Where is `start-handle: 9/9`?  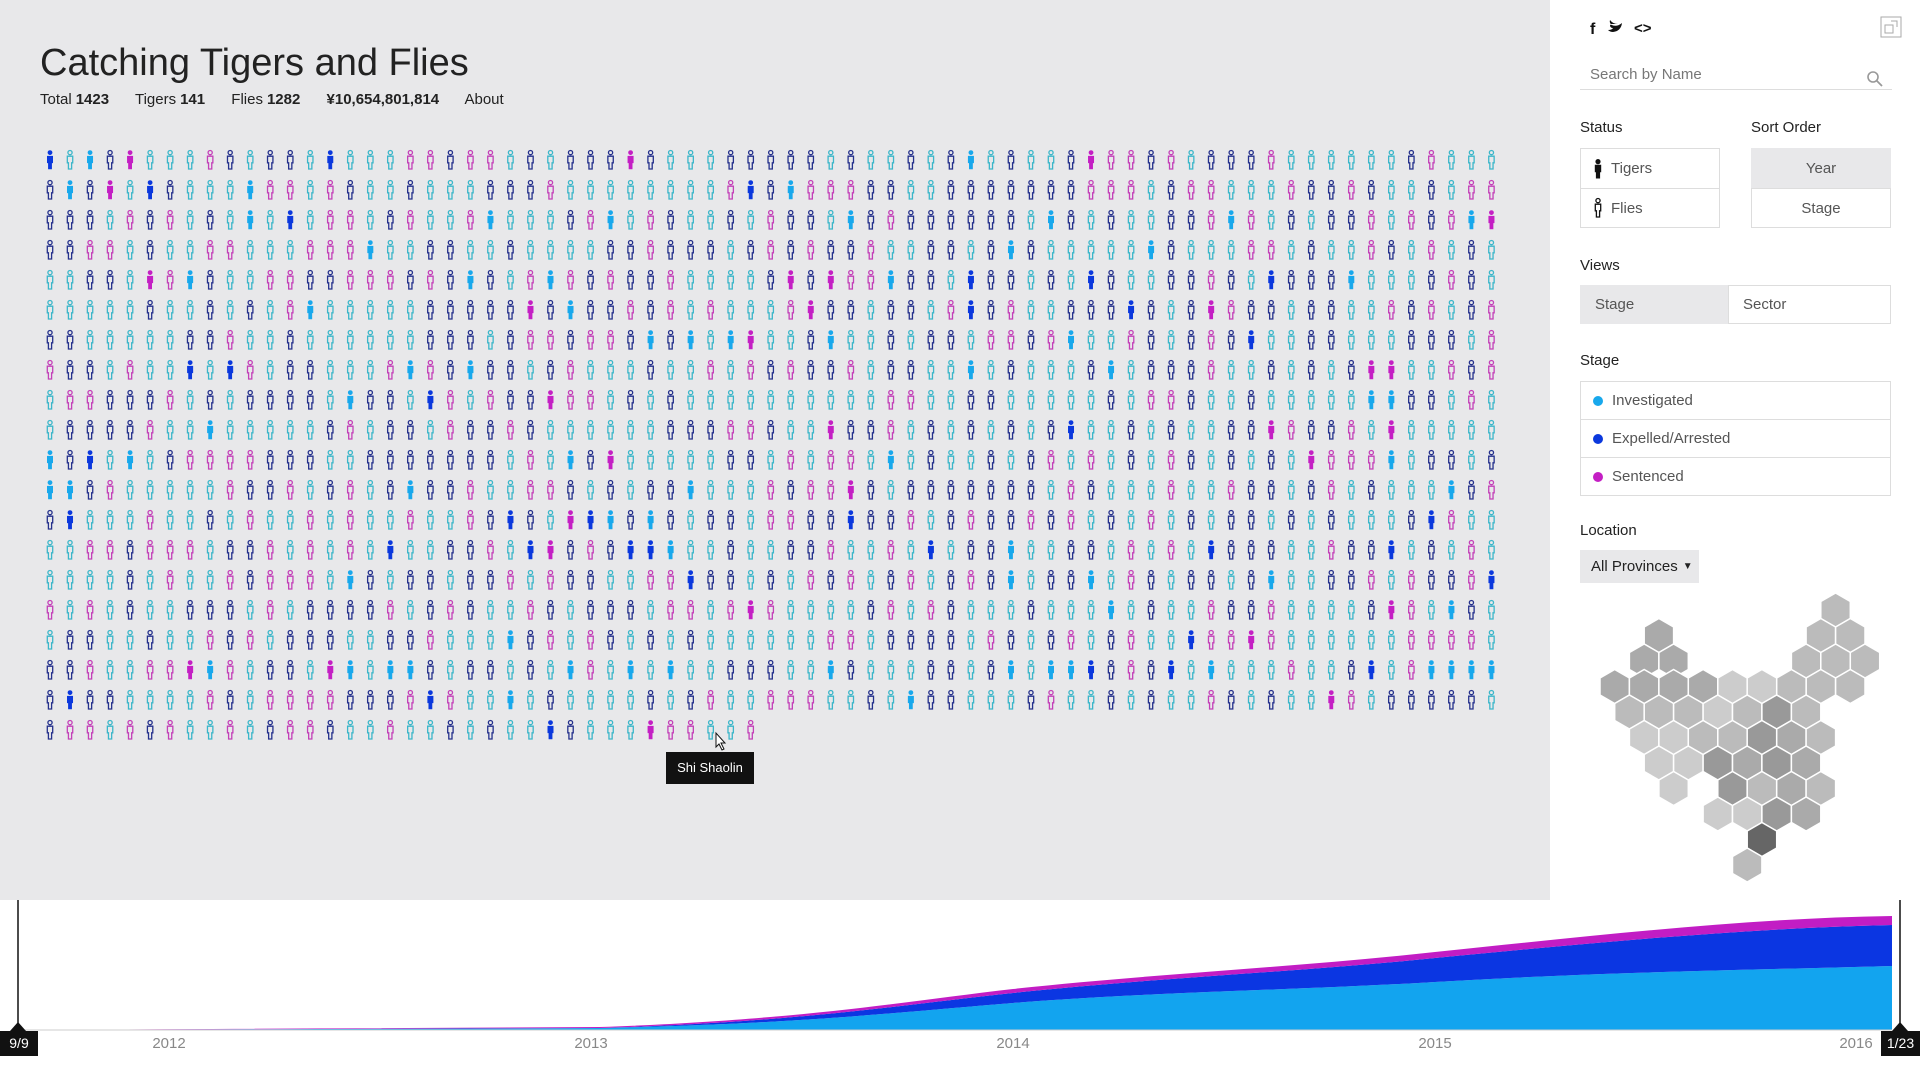
start-handle: 9/9 is located at coordinates (19, 1043).